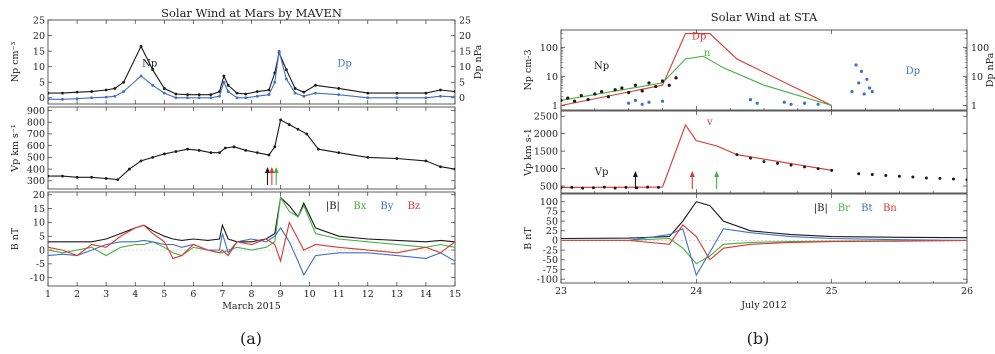  Describe the element at coordinates (465, 20) in the screenshot. I see `y-right-tick-label: 25` at that location.